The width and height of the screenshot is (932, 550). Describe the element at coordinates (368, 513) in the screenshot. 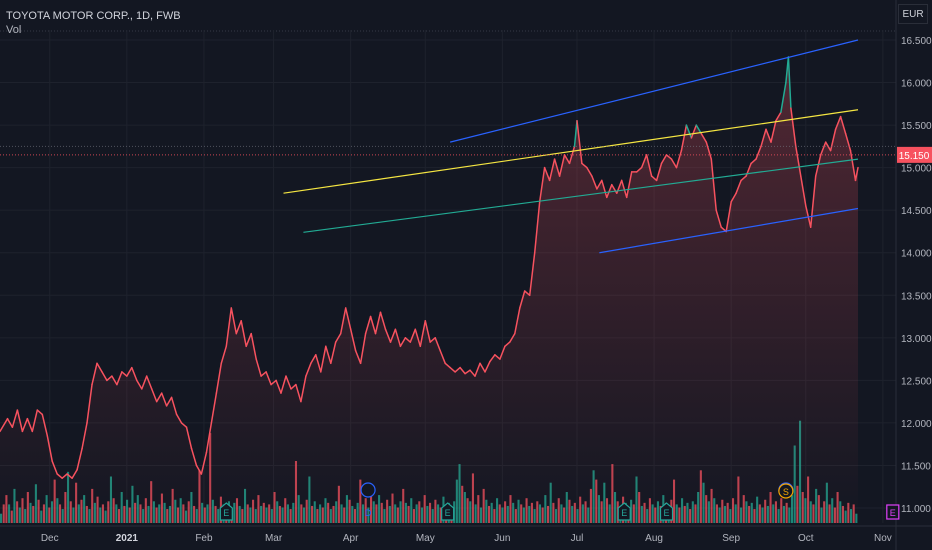

I see `event-label: D` at that location.